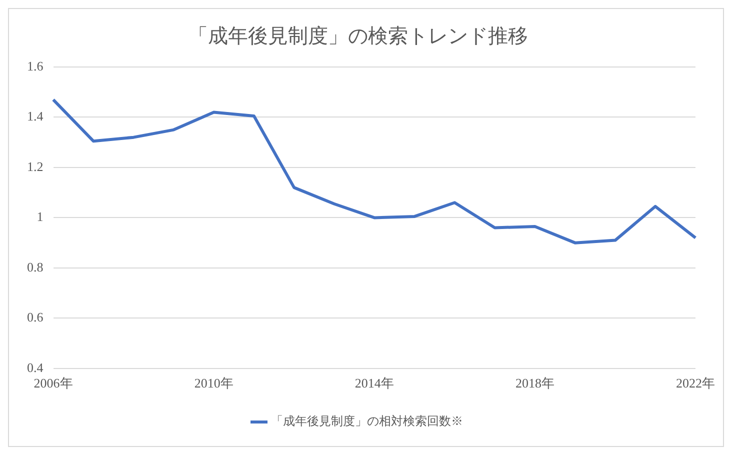 The image size is (732, 455). Describe the element at coordinates (35, 166) in the screenshot. I see `y-tick-label: 1.2` at that location.